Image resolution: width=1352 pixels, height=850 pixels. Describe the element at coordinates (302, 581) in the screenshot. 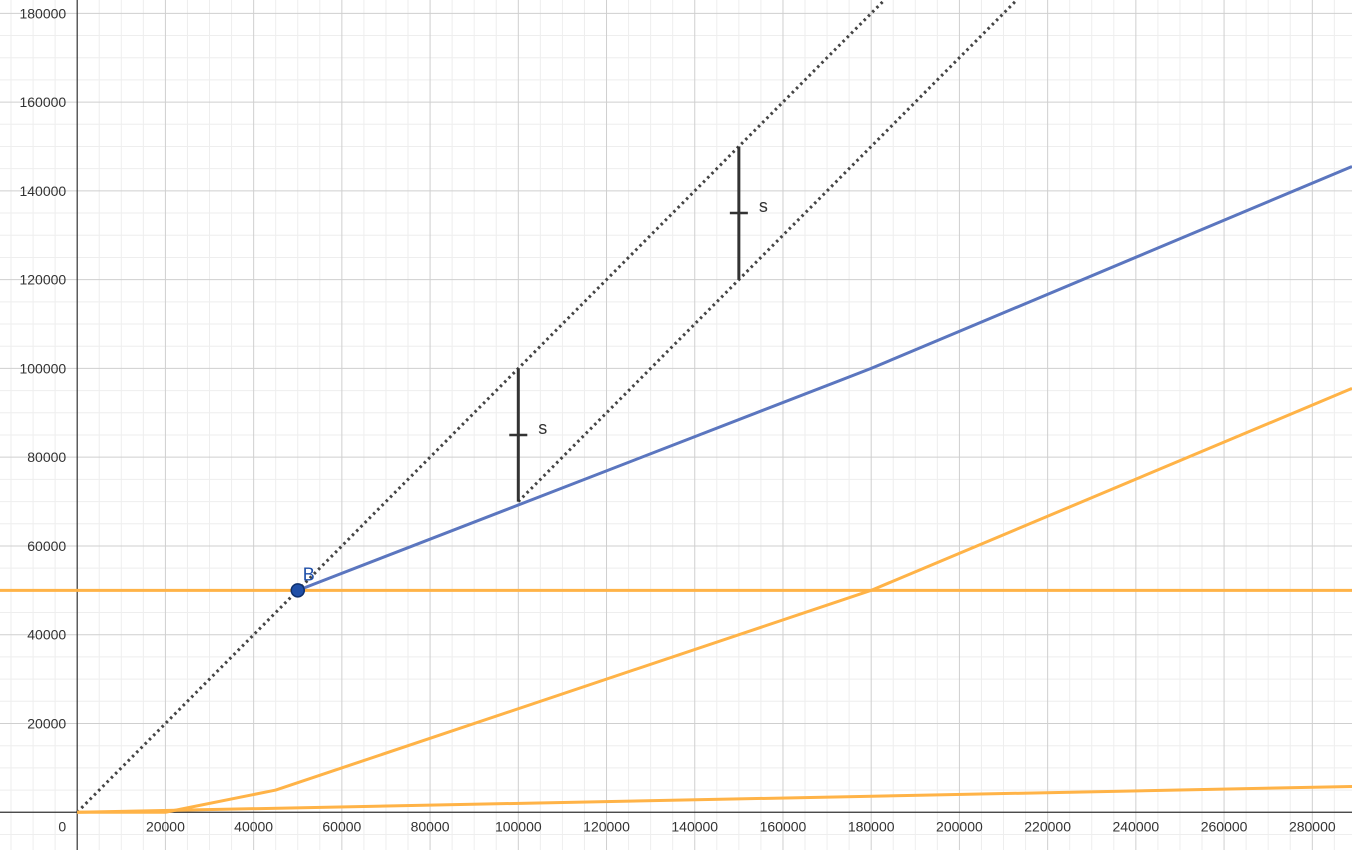

I see `point-layer: B` at that location.